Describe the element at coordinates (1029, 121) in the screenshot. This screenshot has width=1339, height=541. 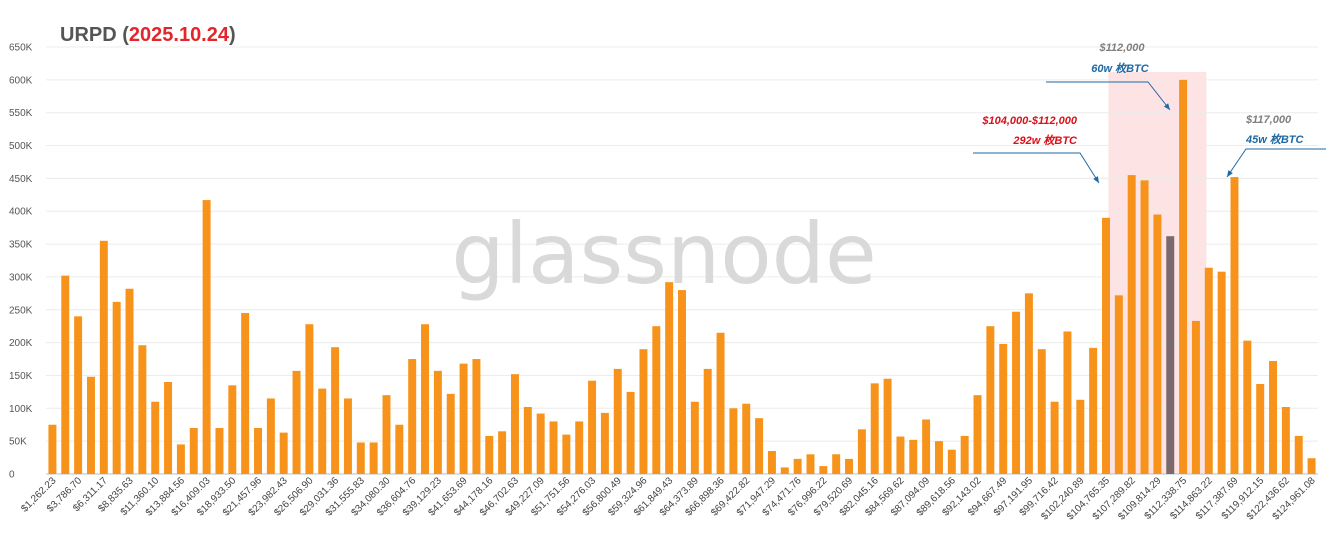
I see `annotation-range-price: $104,000-$112,000` at that location.